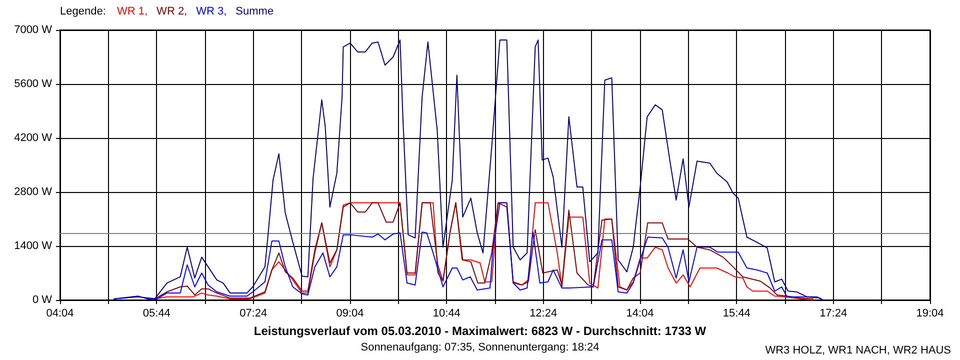 This screenshot has height=360, width=960. What do you see at coordinates (132, 12) in the screenshot?
I see `text: WR 1,` at bounding box center [132, 12].